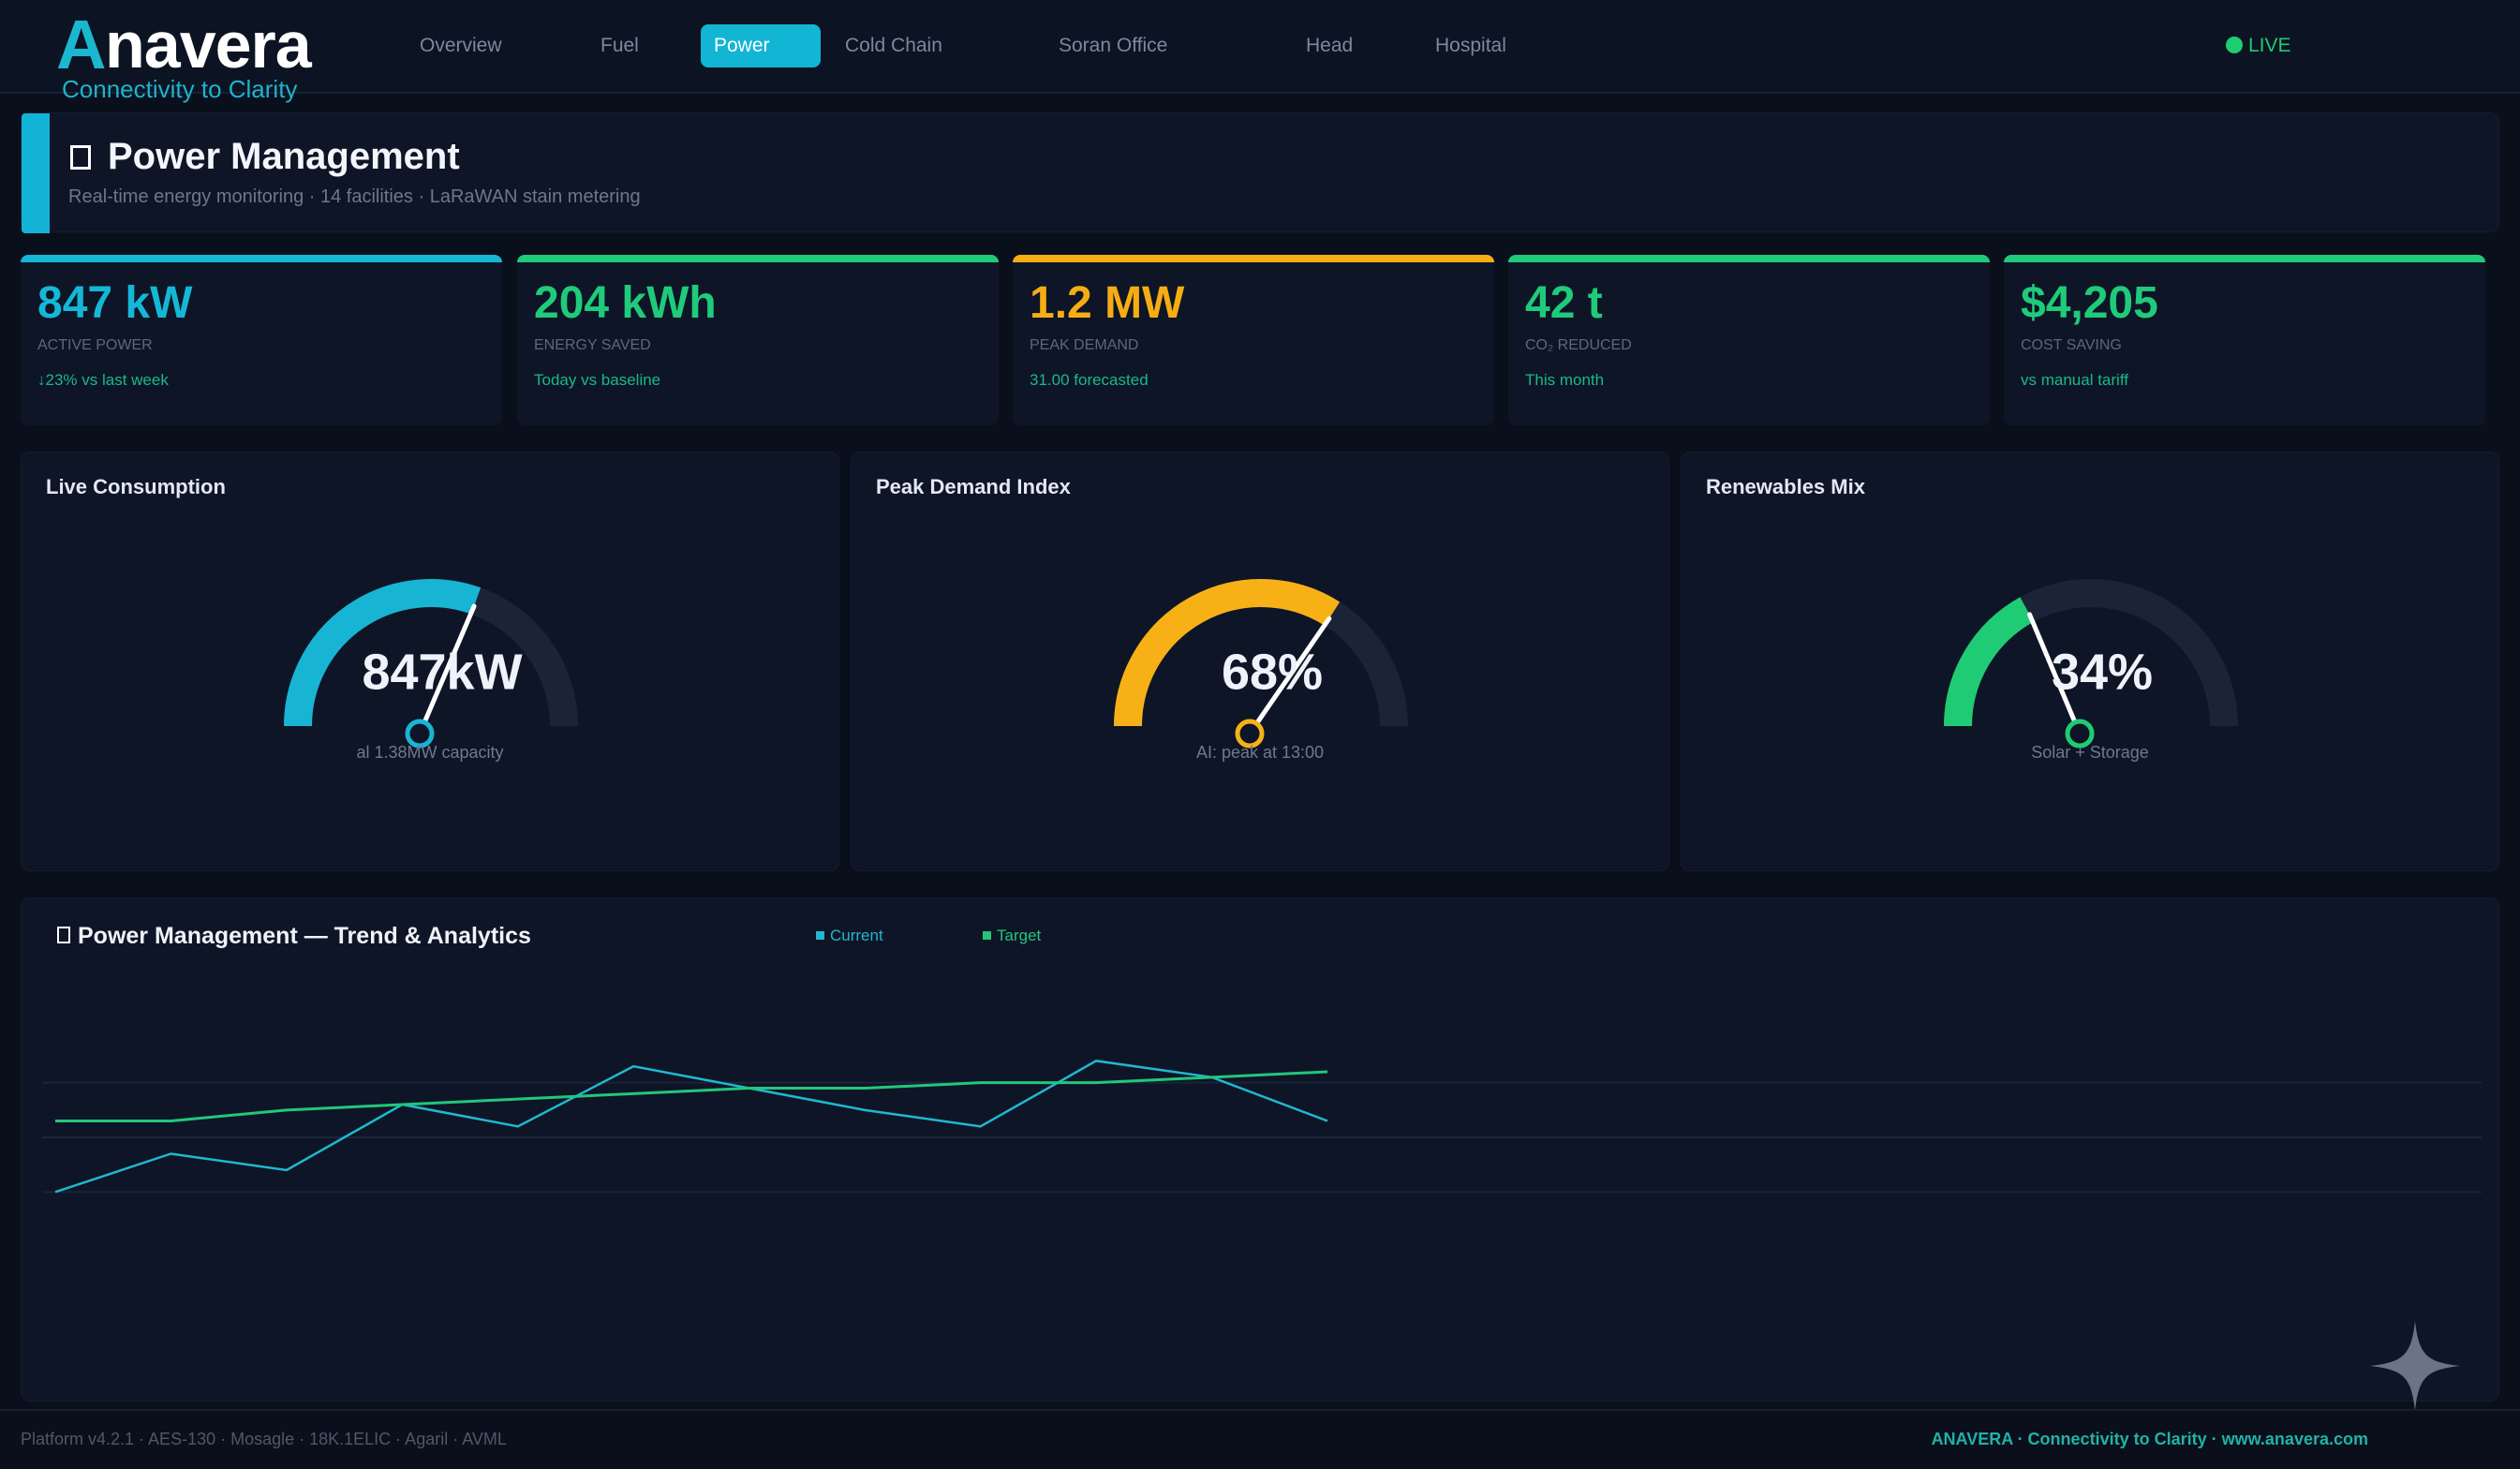 The height and width of the screenshot is (1469, 2520). Describe the element at coordinates (761, 45) in the screenshot. I see `nav-tab-power: Power` at that location.